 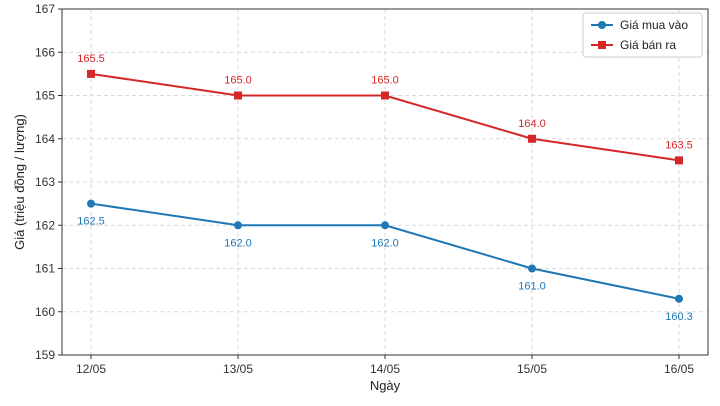 What do you see at coordinates (91, 369) in the screenshot?
I see `x-tick-label: 12/05` at bounding box center [91, 369].